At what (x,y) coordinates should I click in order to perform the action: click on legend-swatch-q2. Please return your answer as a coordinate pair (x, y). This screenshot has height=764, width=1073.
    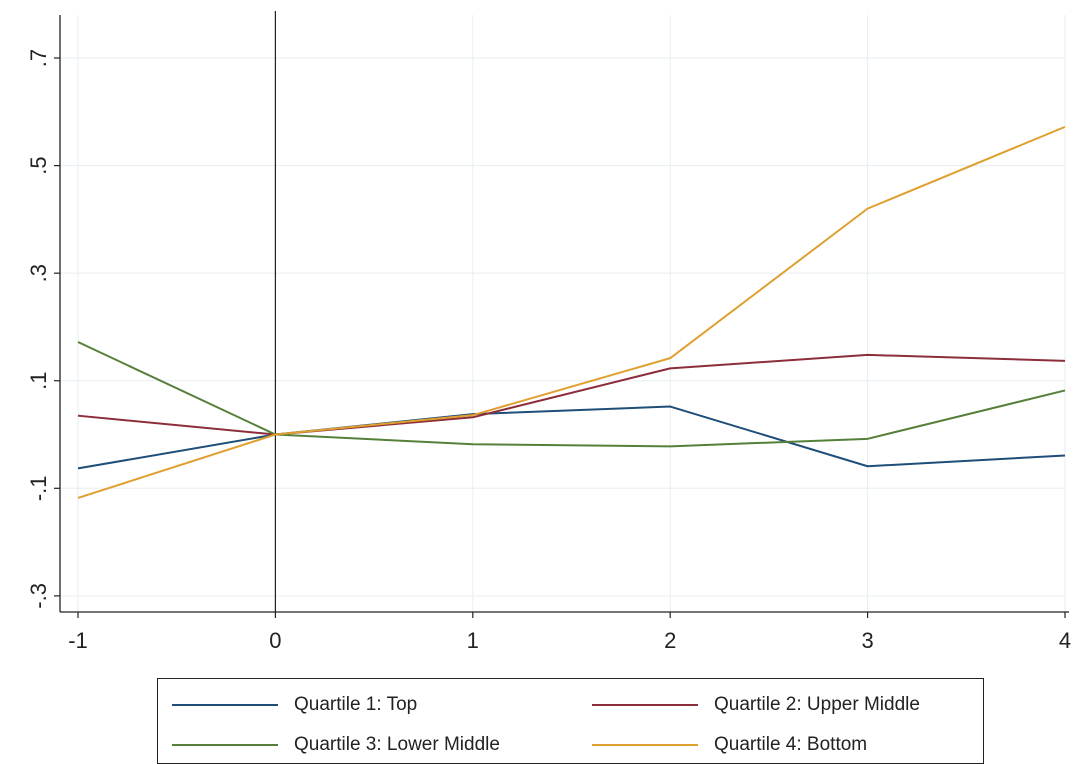
    Looking at the image, I should click on (645, 705).